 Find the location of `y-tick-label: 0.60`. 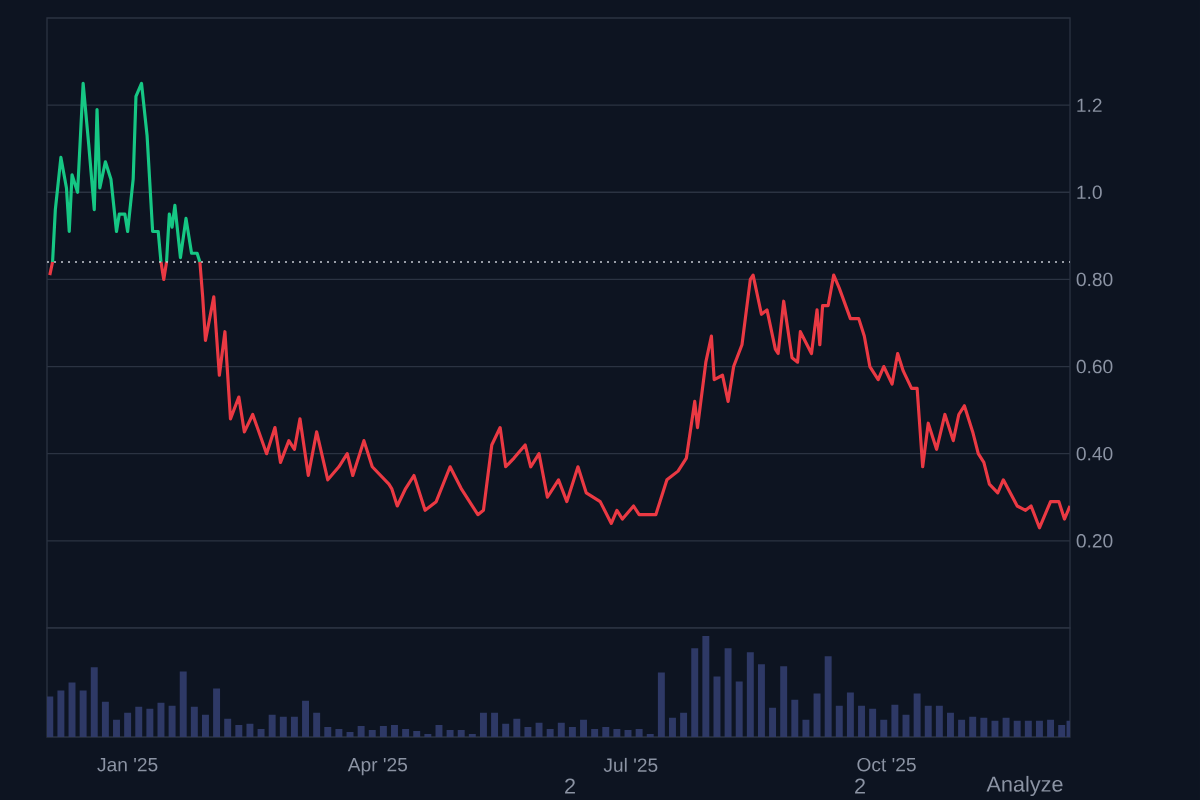

y-tick-label: 0.60 is located at coordinates (1094, 366).